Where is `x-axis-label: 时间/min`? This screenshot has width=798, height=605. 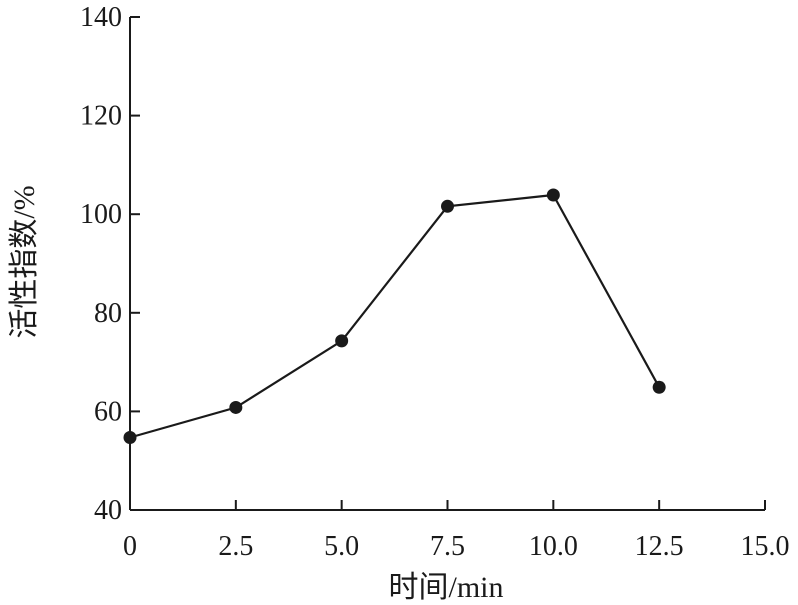 x-axis-label: 时间/min is located at coordinates (445, 587).